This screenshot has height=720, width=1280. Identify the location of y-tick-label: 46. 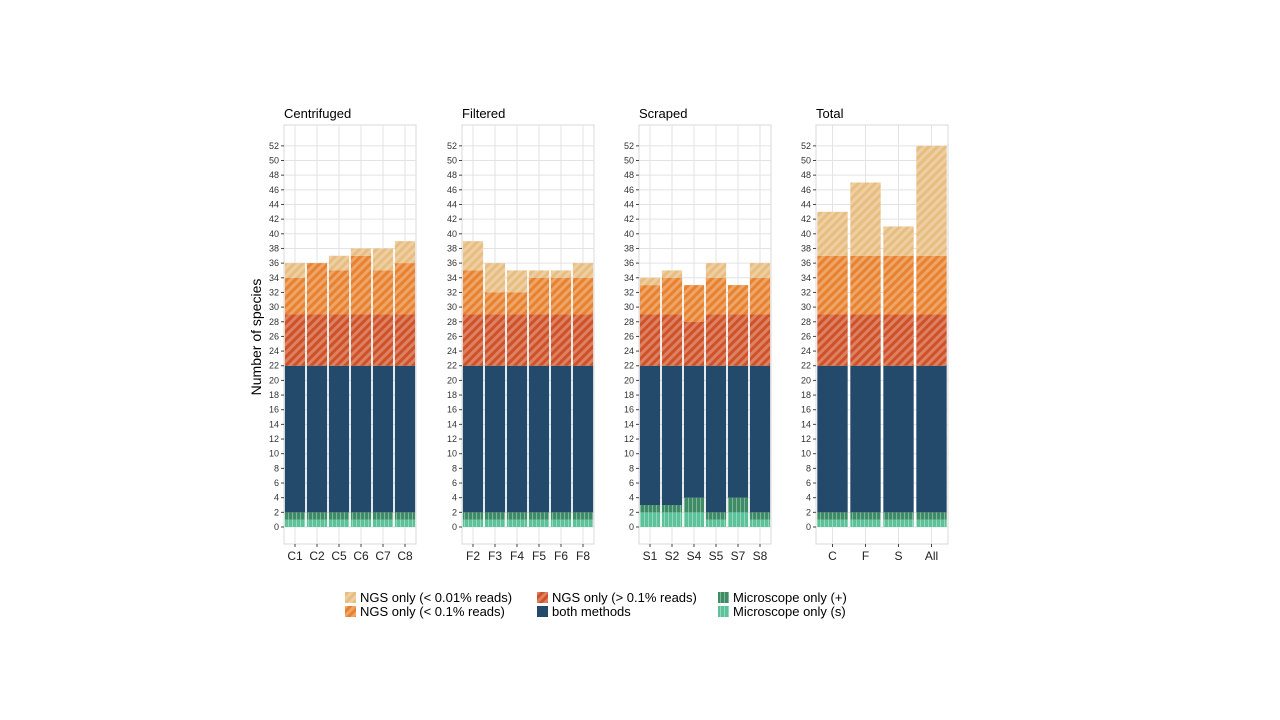
(806, 190).